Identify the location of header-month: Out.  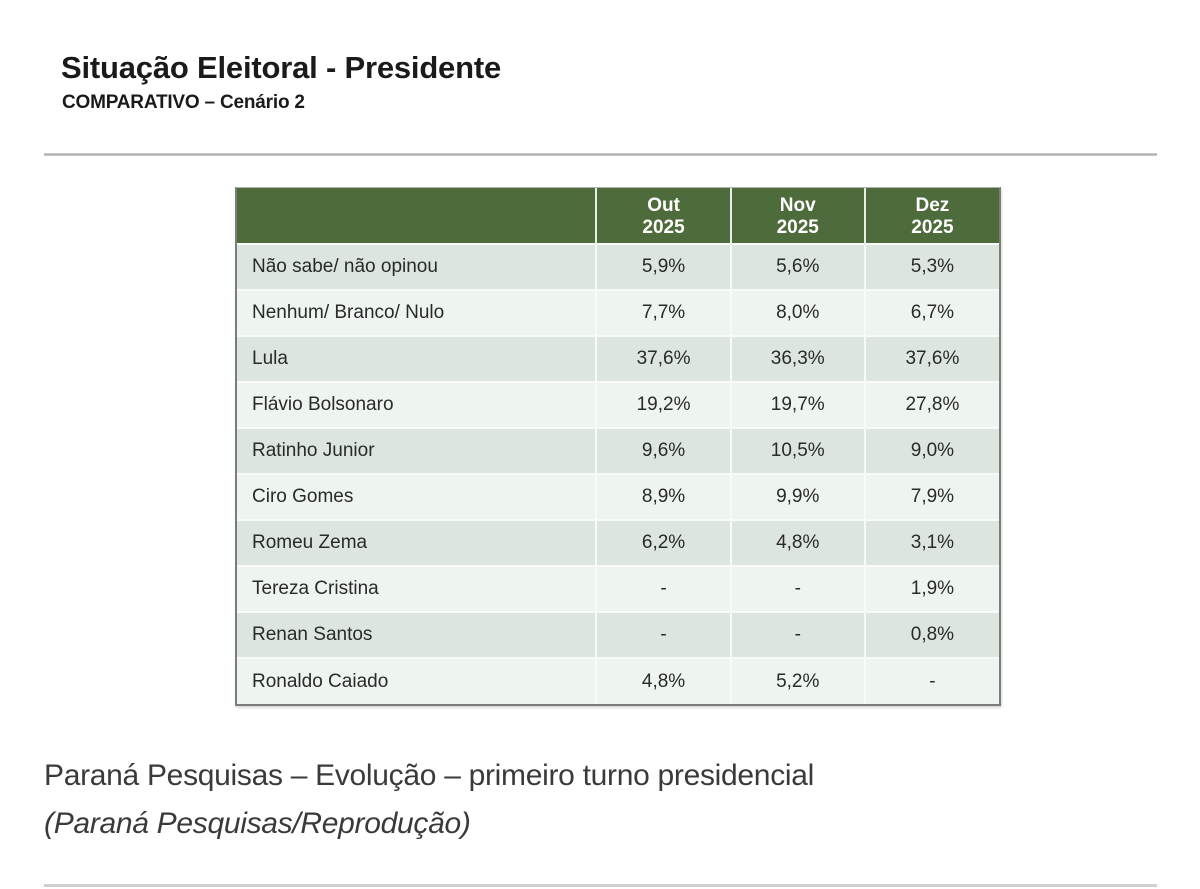
(663, 205).